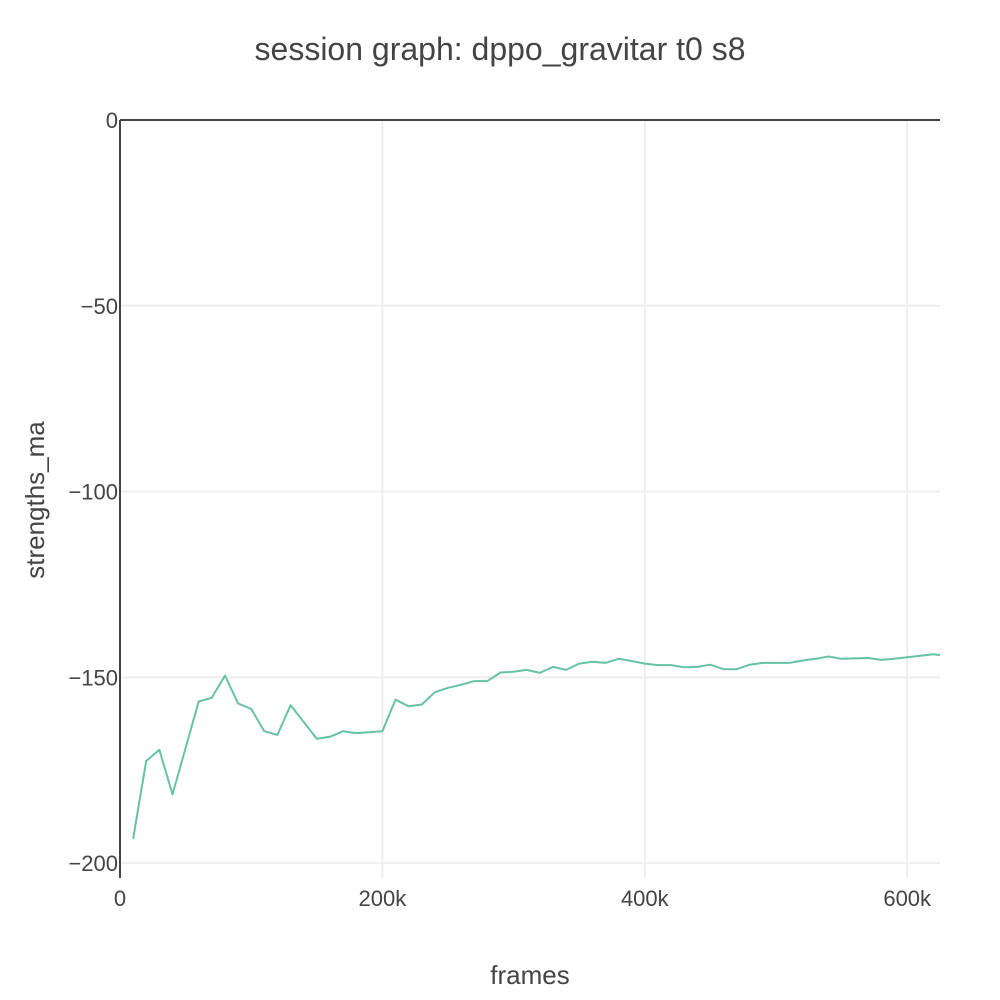 This screenshot has width=1000, height=1000. I want to click on y-tick-label: −150, so click(93, 677).